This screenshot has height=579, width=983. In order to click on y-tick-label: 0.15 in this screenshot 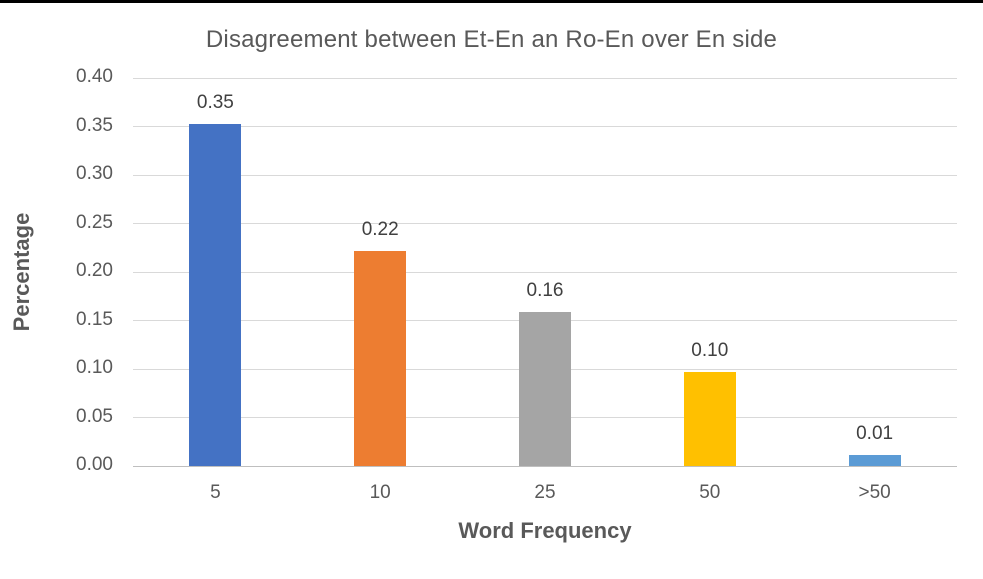, I will do `click(94, 319)`.